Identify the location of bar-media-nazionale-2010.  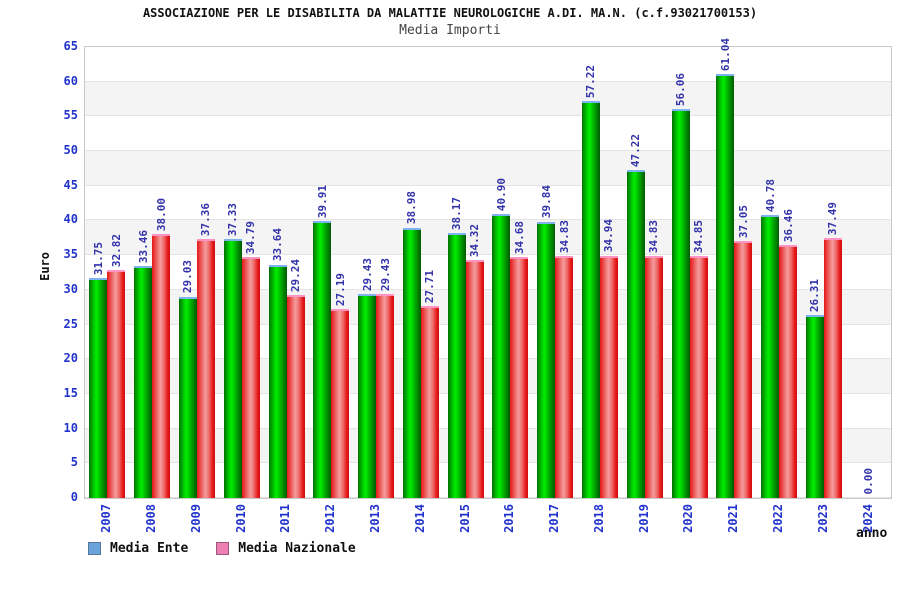
(250, 377).